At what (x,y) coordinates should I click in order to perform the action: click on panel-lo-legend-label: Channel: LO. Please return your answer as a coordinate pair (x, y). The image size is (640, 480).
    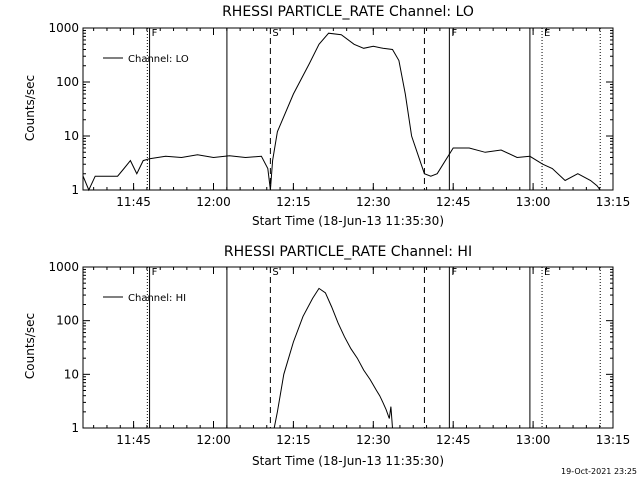
    Looking at the image, I should click on (158, 59).